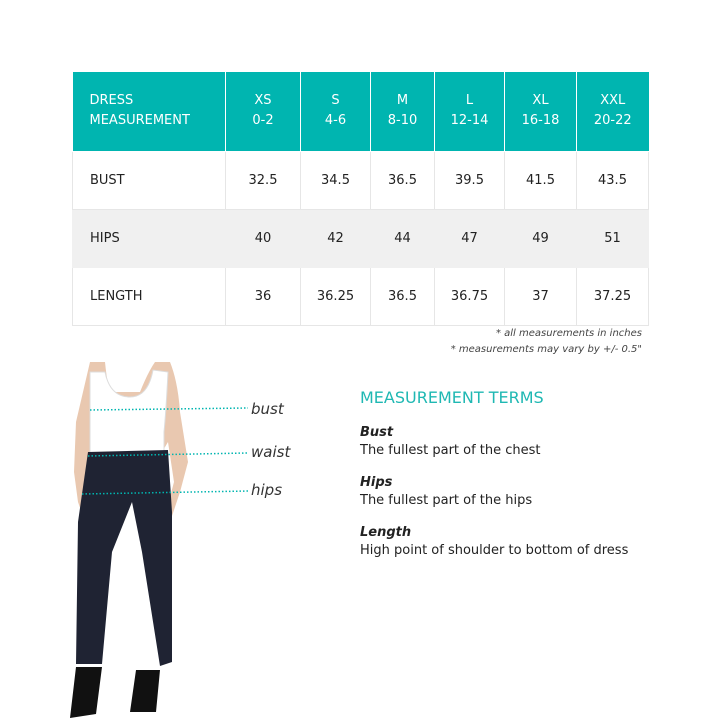 The image size is (720, 720). I want to click on waist-label: waist, so click(271, 452).